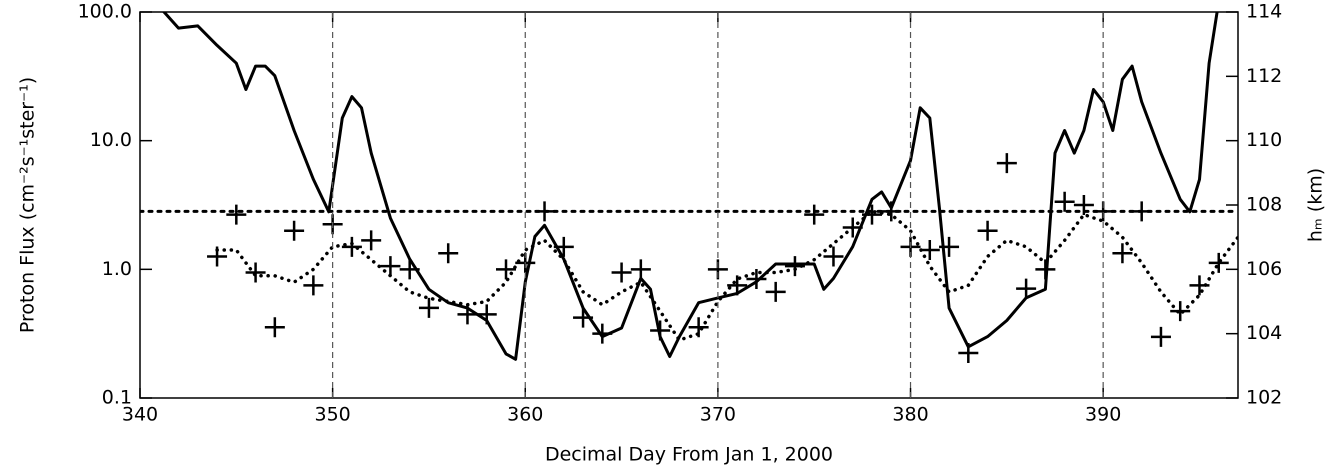  I want to click on y-axis-title: Proton Flux (cm⁻²s⁻¹ster⁻¹), so click(28, 205).